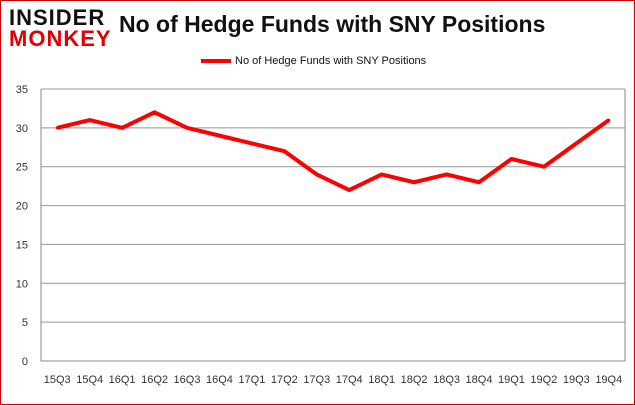 The height and width of the screenshot is (405, 635). What do you see at coordinates (89, 380) in the screenshot?
I see `x-tick-label: 15Q4` at bounding box center [89, 380].